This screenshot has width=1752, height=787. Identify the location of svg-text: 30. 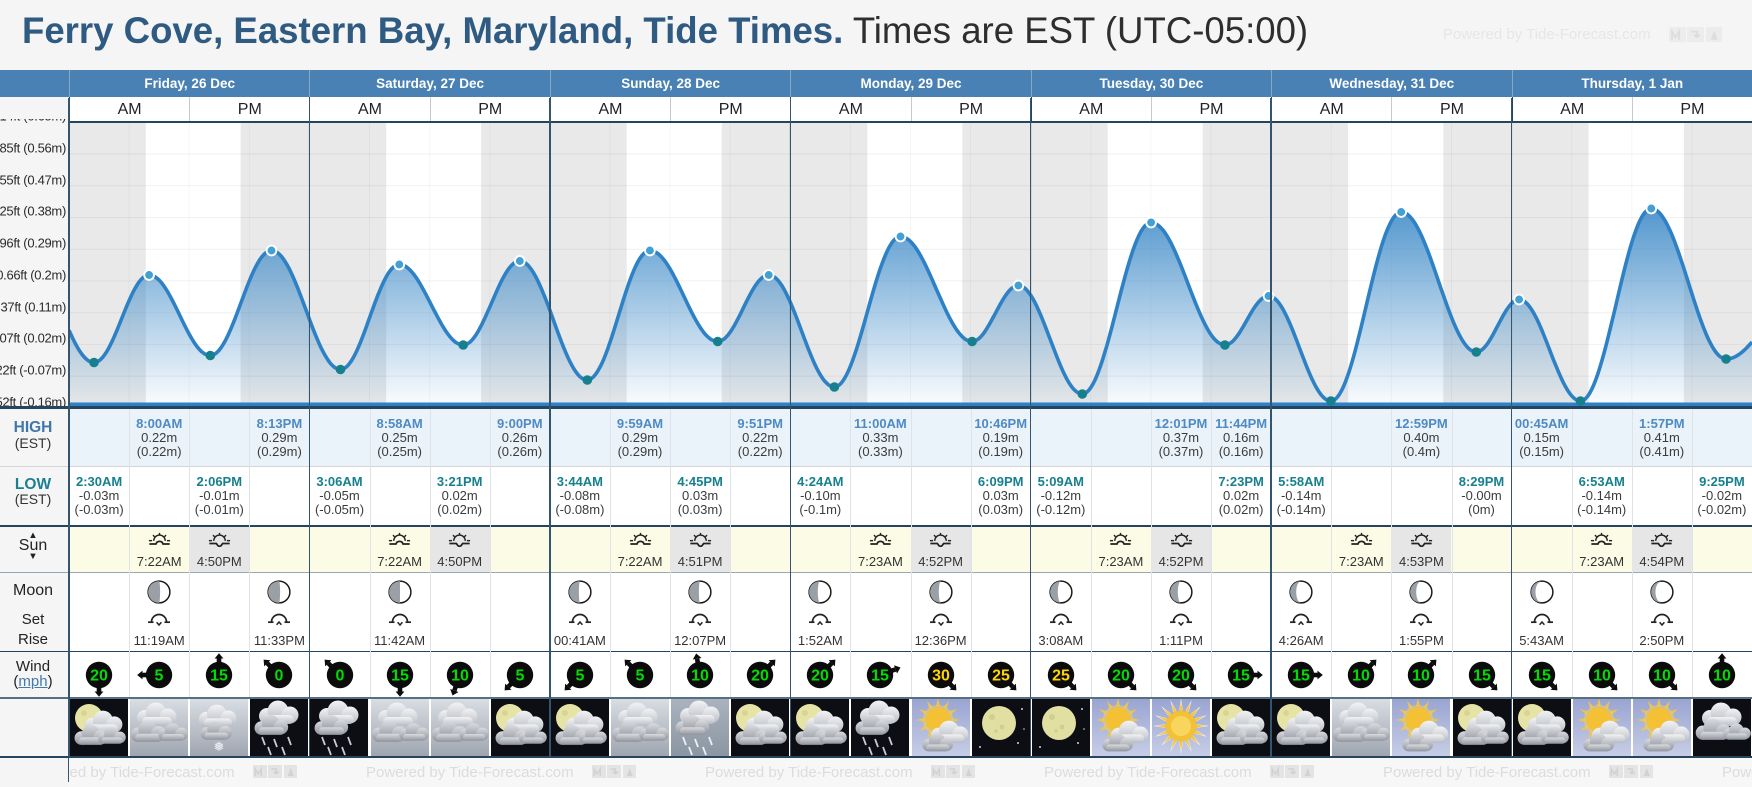
(941, 676).